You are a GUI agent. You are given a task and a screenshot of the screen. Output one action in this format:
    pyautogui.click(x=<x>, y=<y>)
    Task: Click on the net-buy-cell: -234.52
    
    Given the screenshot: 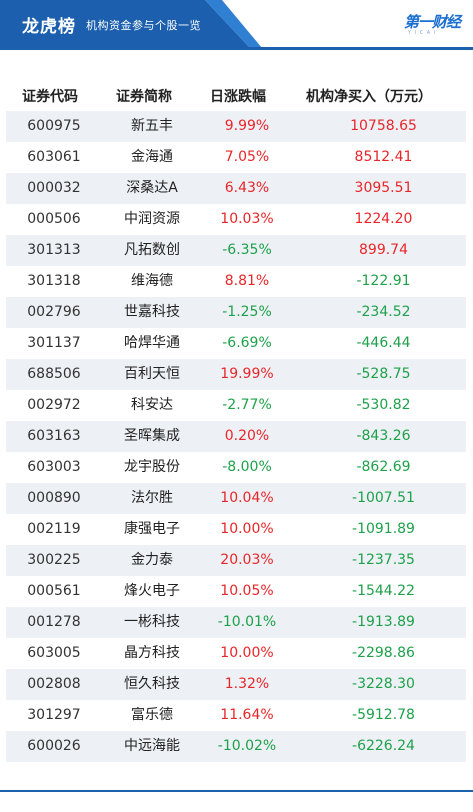 What is the action you would take?
    pyautogui.click(x=383, y=312)
    